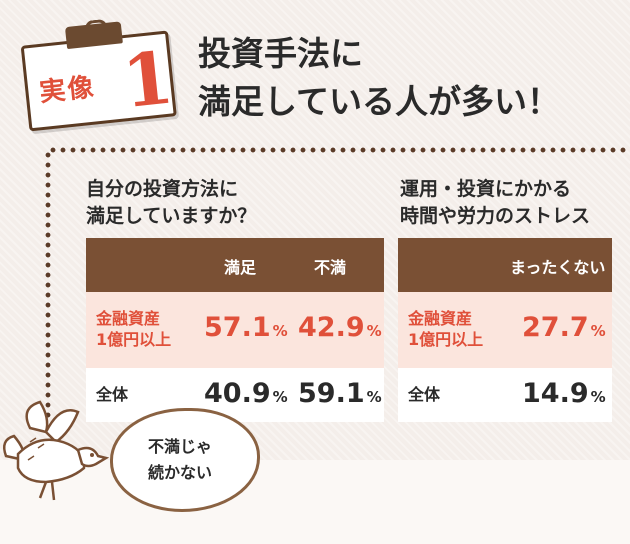 The width and height of the screenshot is (630, 544). What do you see at coordinates (237, 393) in the screenshot?
I see `value-number: 40.9` at bounding box center [237, 393].